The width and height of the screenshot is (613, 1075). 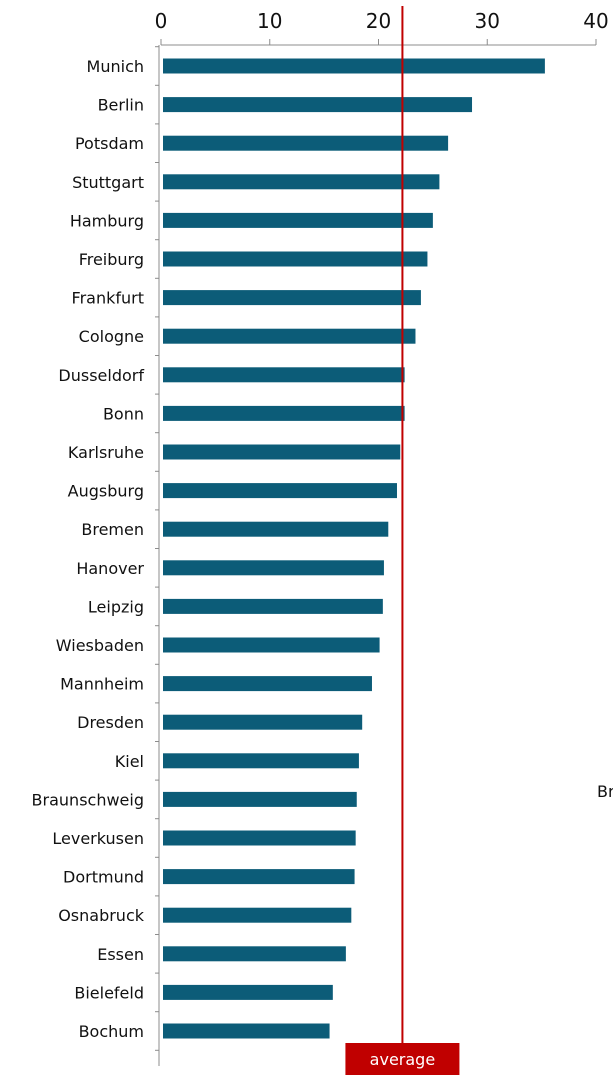 I want to click on x-tick-label: 20, so click(x=378, y=21).